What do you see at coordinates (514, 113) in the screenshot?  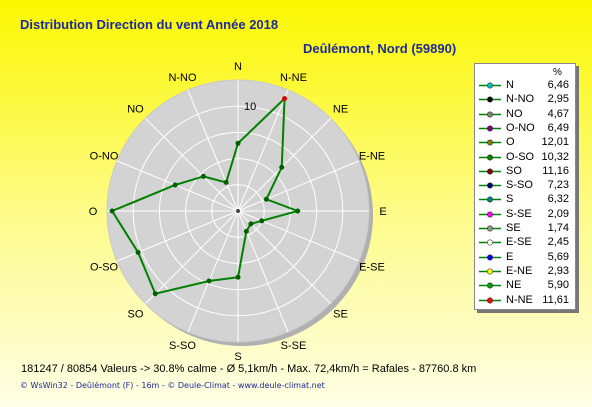 I see `legend-direction: NO` at bounding box center [514, 113].